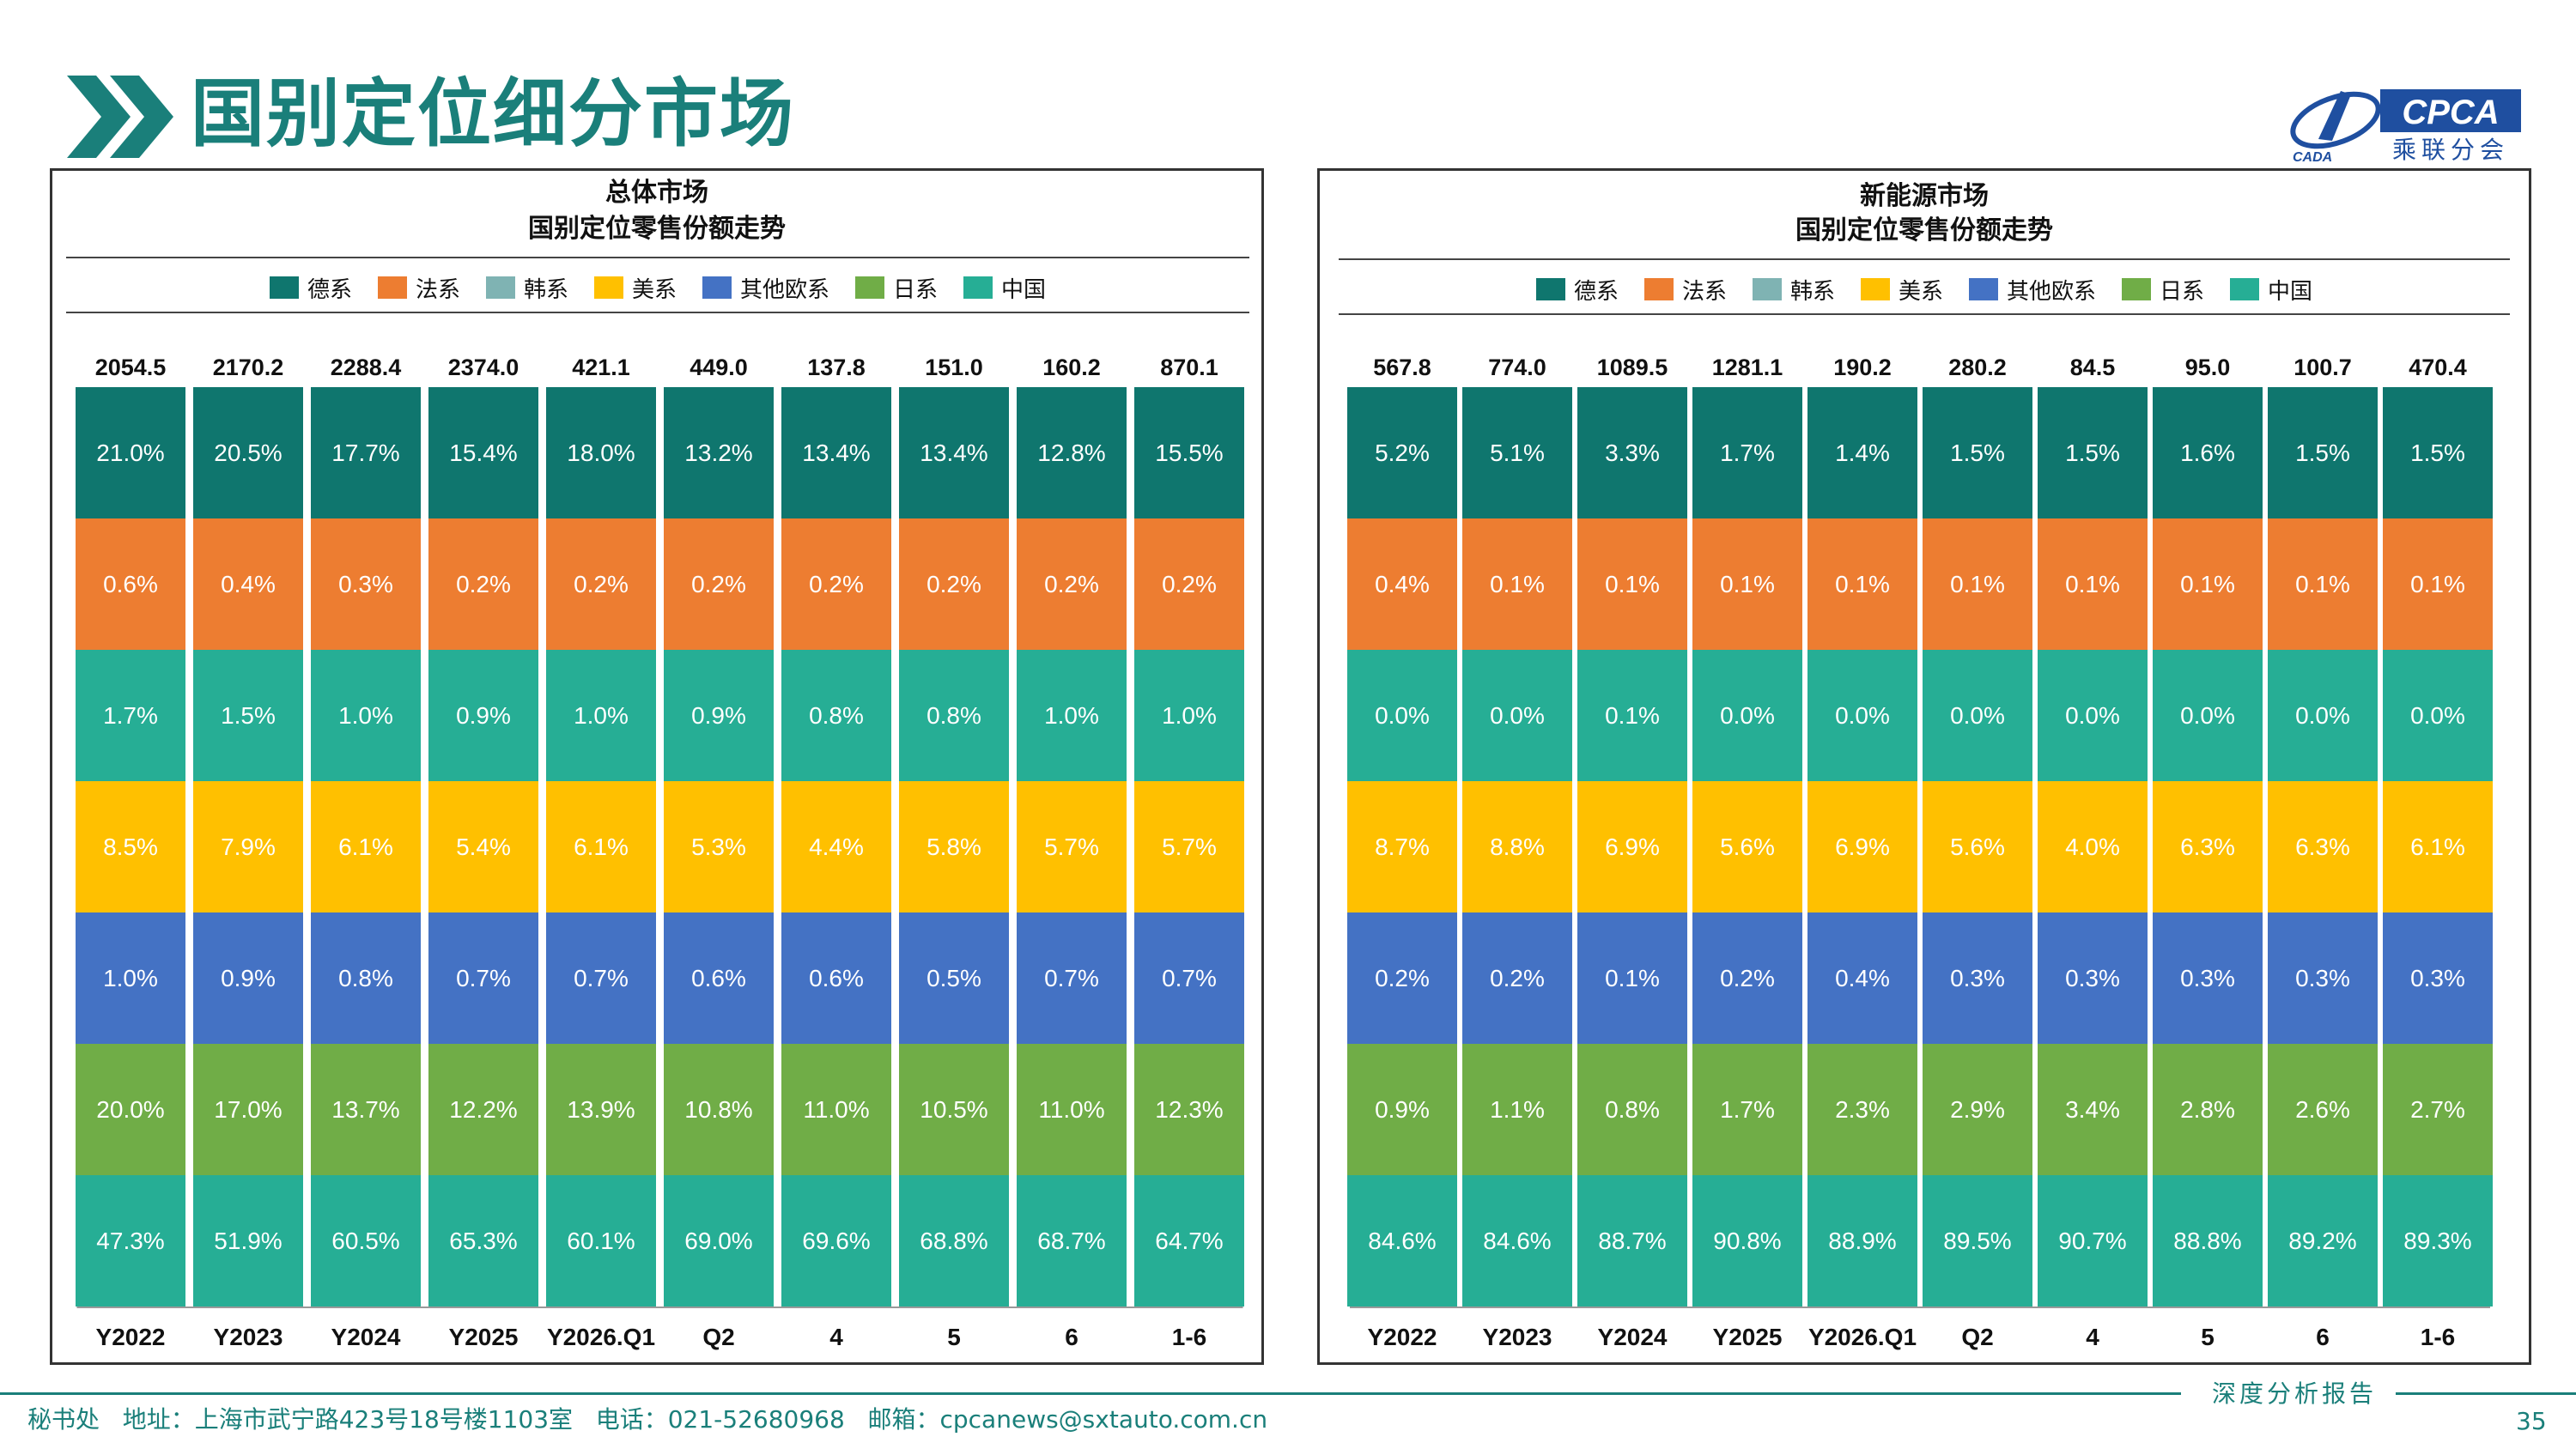  I want to click on data-label: 0.8%, so click(836, 715).